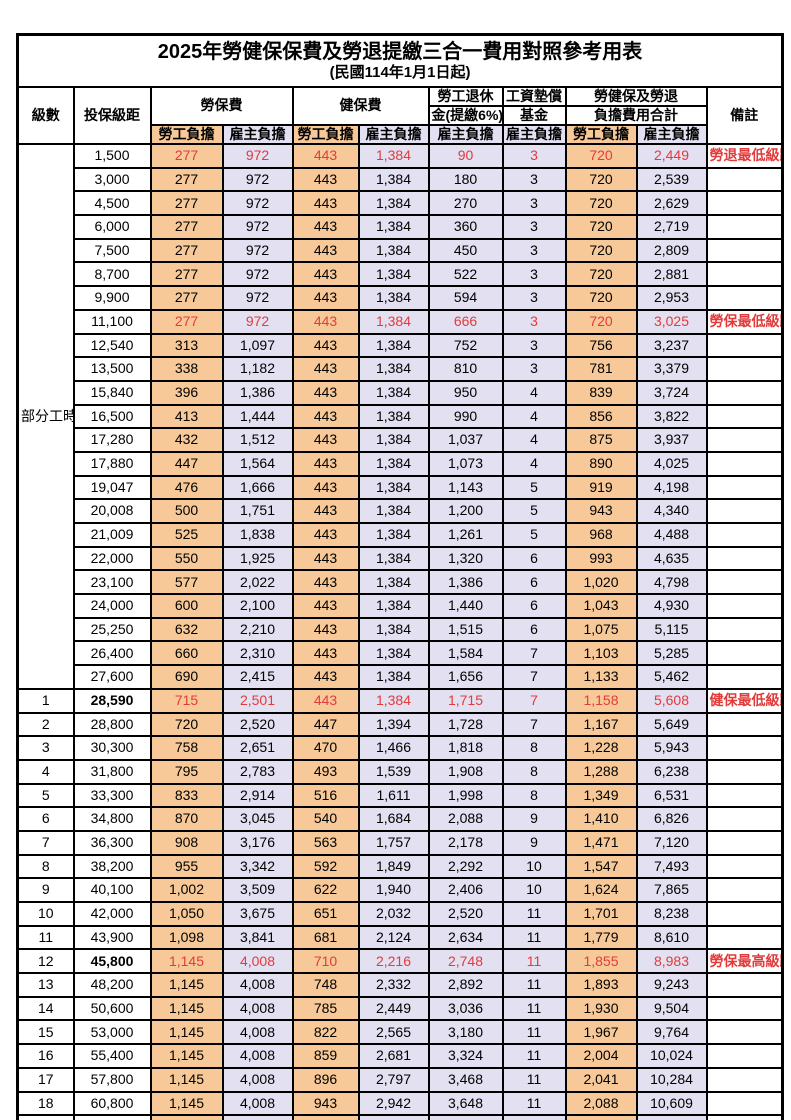 Image resolution: width=791 pixels, height=1120 pixels. What do you see at coordinates (671, 179) in the screenshot?
I see `cell-value: 2,539` at bounding box center [671, 179].